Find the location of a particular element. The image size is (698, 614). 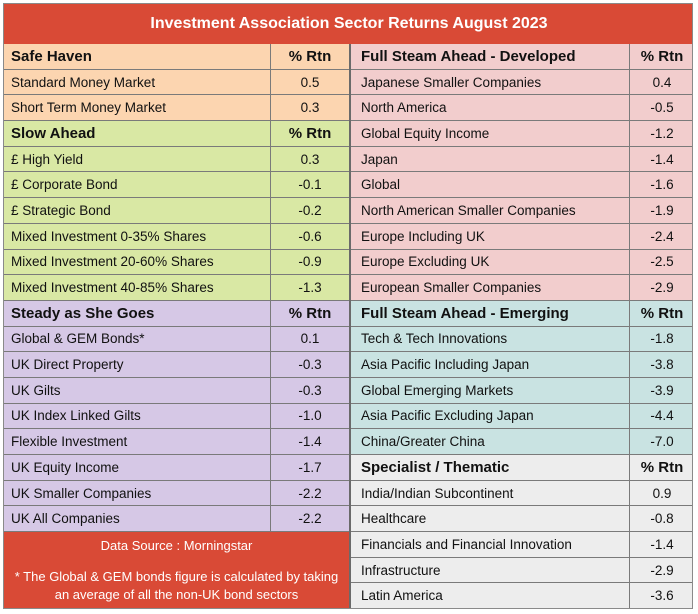

table-row: Japan -1.4 is located at coordinates (521, 159).